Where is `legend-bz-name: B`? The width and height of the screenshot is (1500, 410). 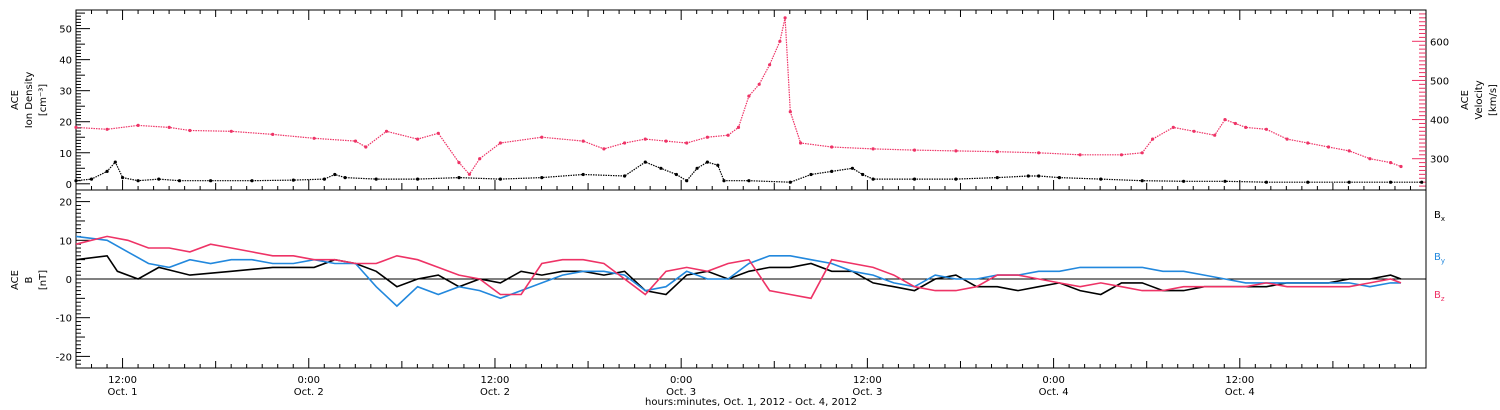 legend-bz-name: B is located at coordinates (1437, 295).